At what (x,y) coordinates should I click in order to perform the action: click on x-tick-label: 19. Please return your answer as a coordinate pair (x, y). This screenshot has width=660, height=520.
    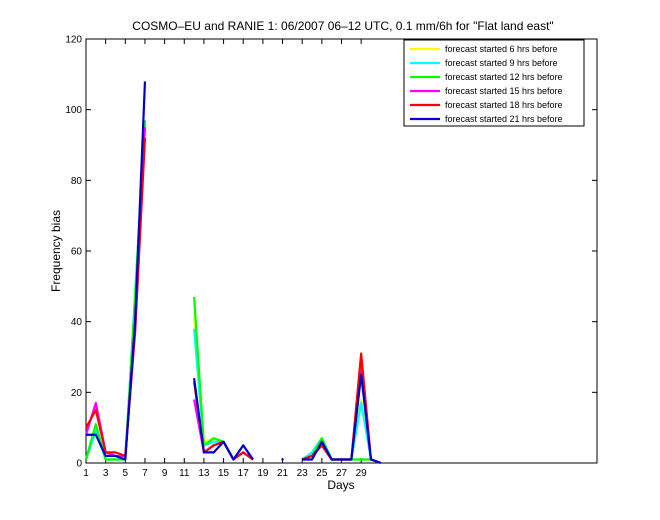
    Looking at the image, I should click on (263, 473).